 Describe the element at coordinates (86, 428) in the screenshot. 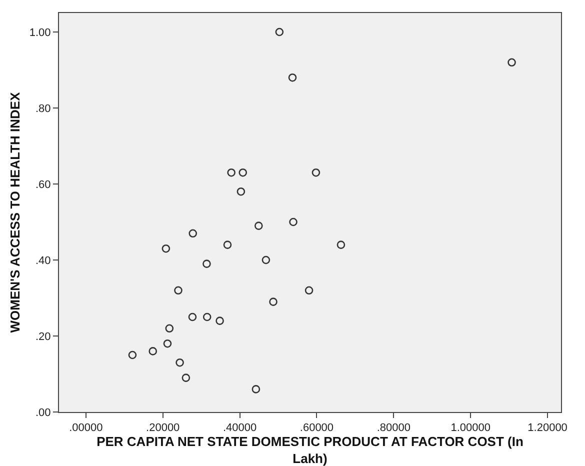

I see `x-tick-label: .00000` at that location.